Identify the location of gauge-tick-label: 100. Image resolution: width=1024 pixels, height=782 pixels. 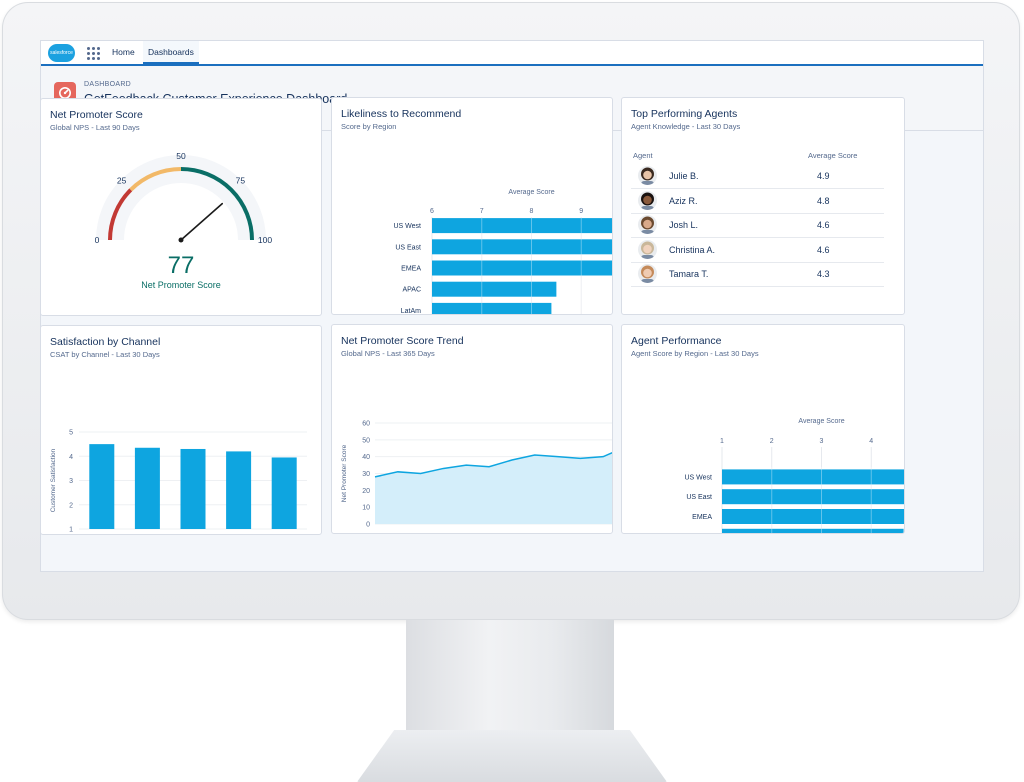
(265, 240).